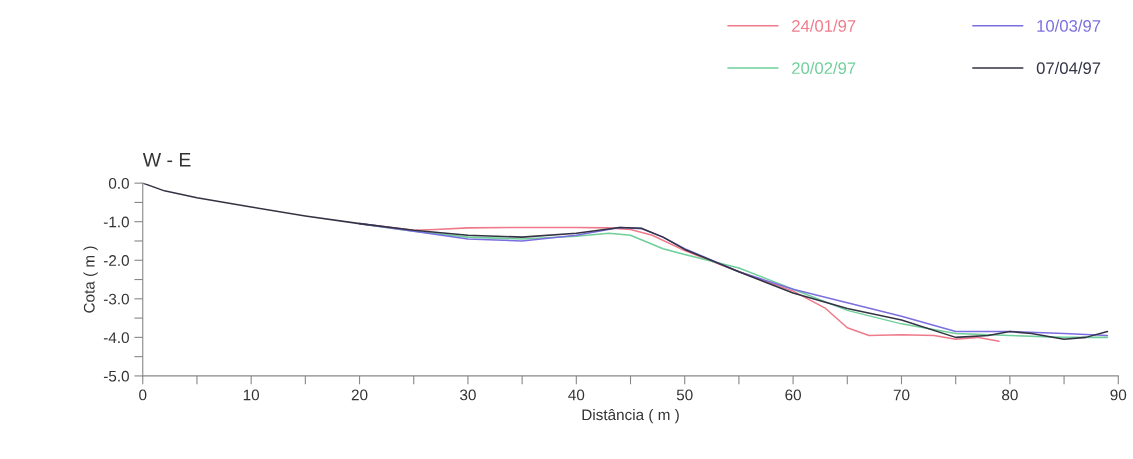 Image resolution: width=1133 pixels, height=459 pixels. Describe the element at coordinates (359, 395) in the screenshot. I see `x-tick-label: 20` at that location.